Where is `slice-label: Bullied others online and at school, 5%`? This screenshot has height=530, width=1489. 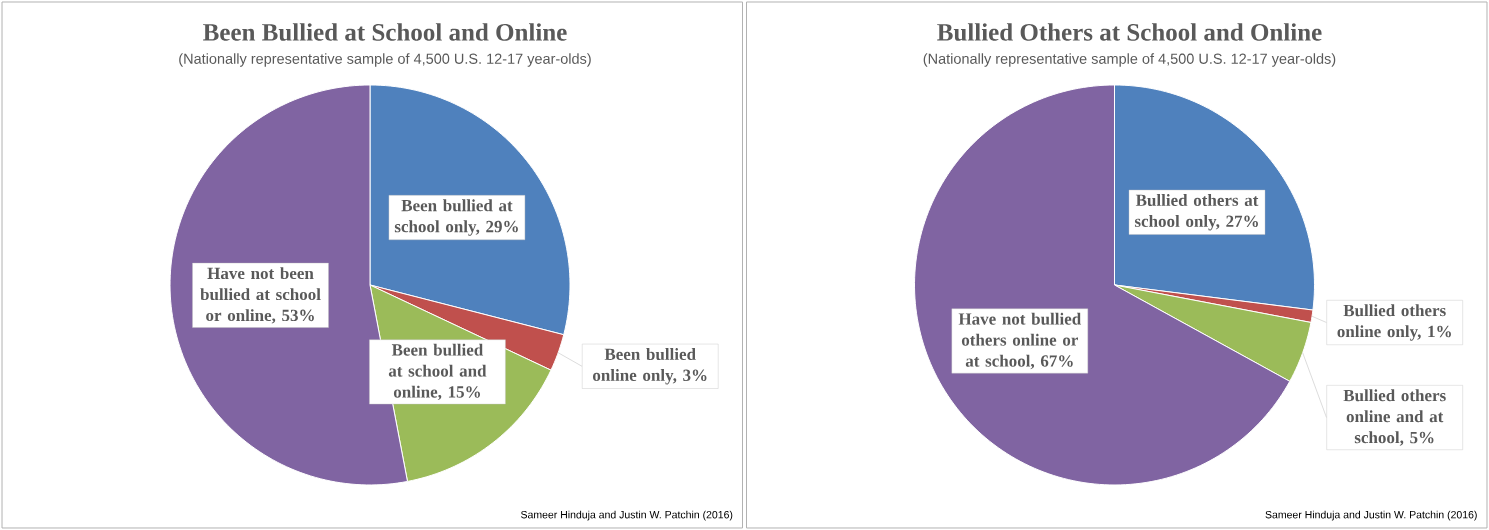
slice-label: Bullied others online and at school, 5% is located at coordinates (1394, 417).